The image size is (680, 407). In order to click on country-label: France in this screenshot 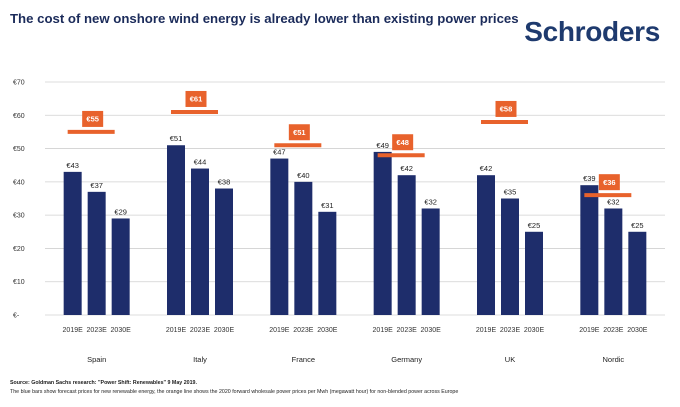, I will do `click(303, 359)`.